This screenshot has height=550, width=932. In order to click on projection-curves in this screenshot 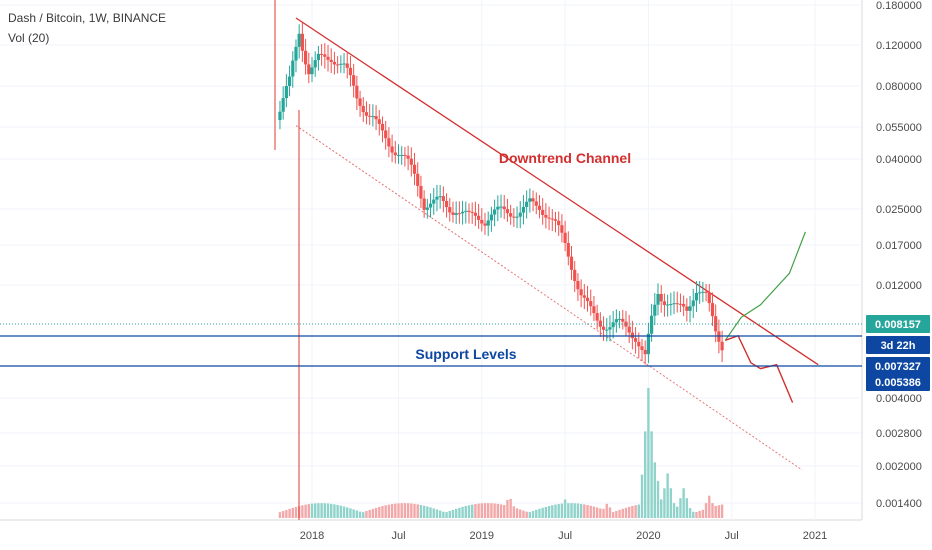, I will do `click(765, 317)`.